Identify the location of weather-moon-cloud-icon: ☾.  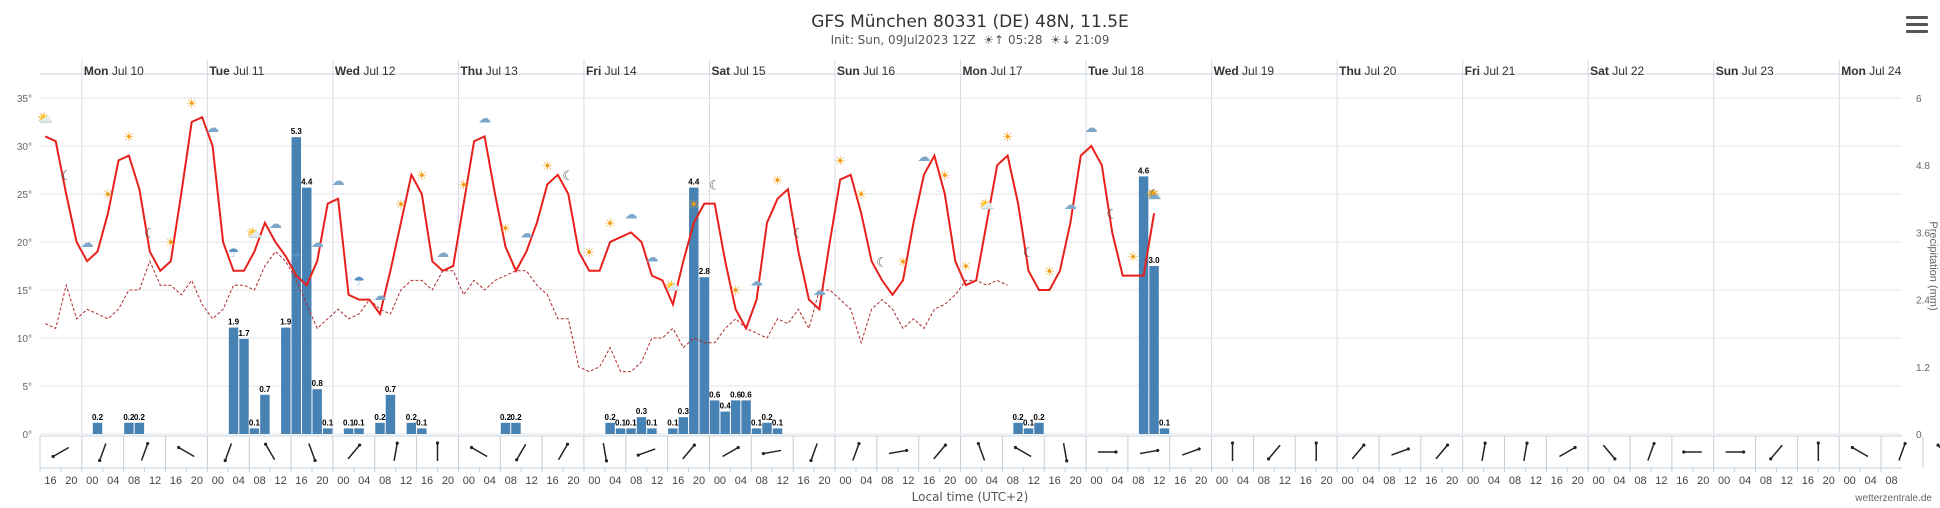
(66, 176).